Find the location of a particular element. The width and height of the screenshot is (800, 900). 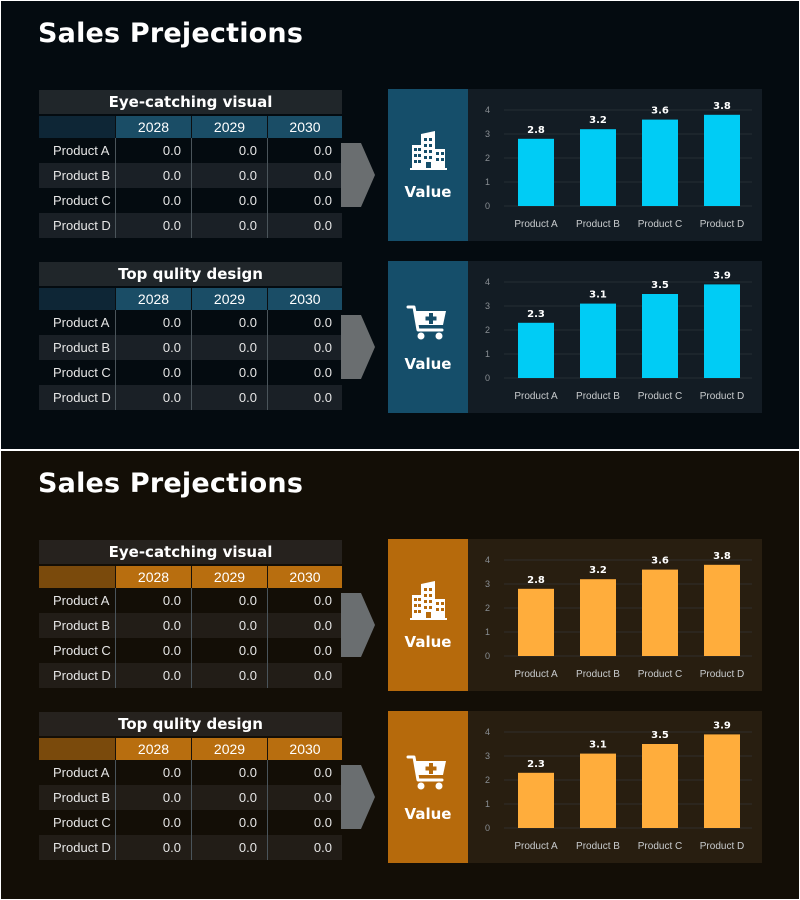

value-box: Value is located at coordinates (428, 787).